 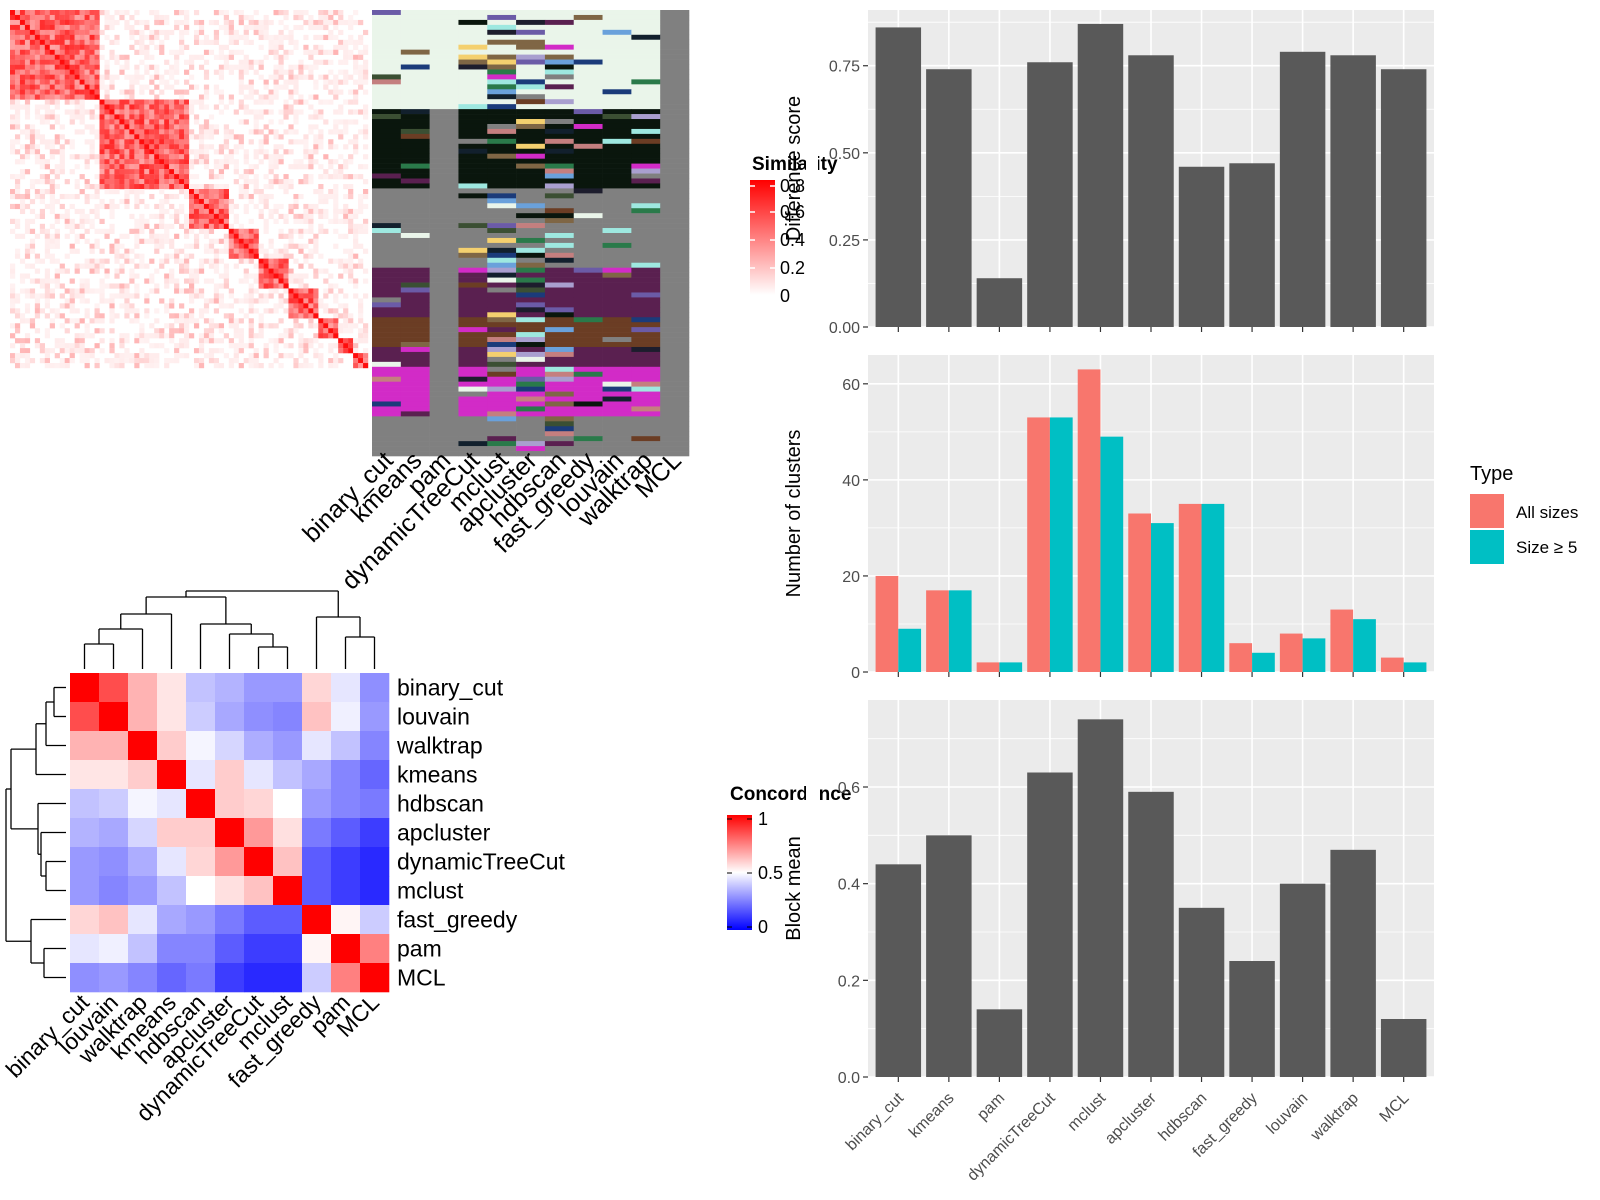 I want to click on concordance-row-label: MCL, so click(x=421, y=978).